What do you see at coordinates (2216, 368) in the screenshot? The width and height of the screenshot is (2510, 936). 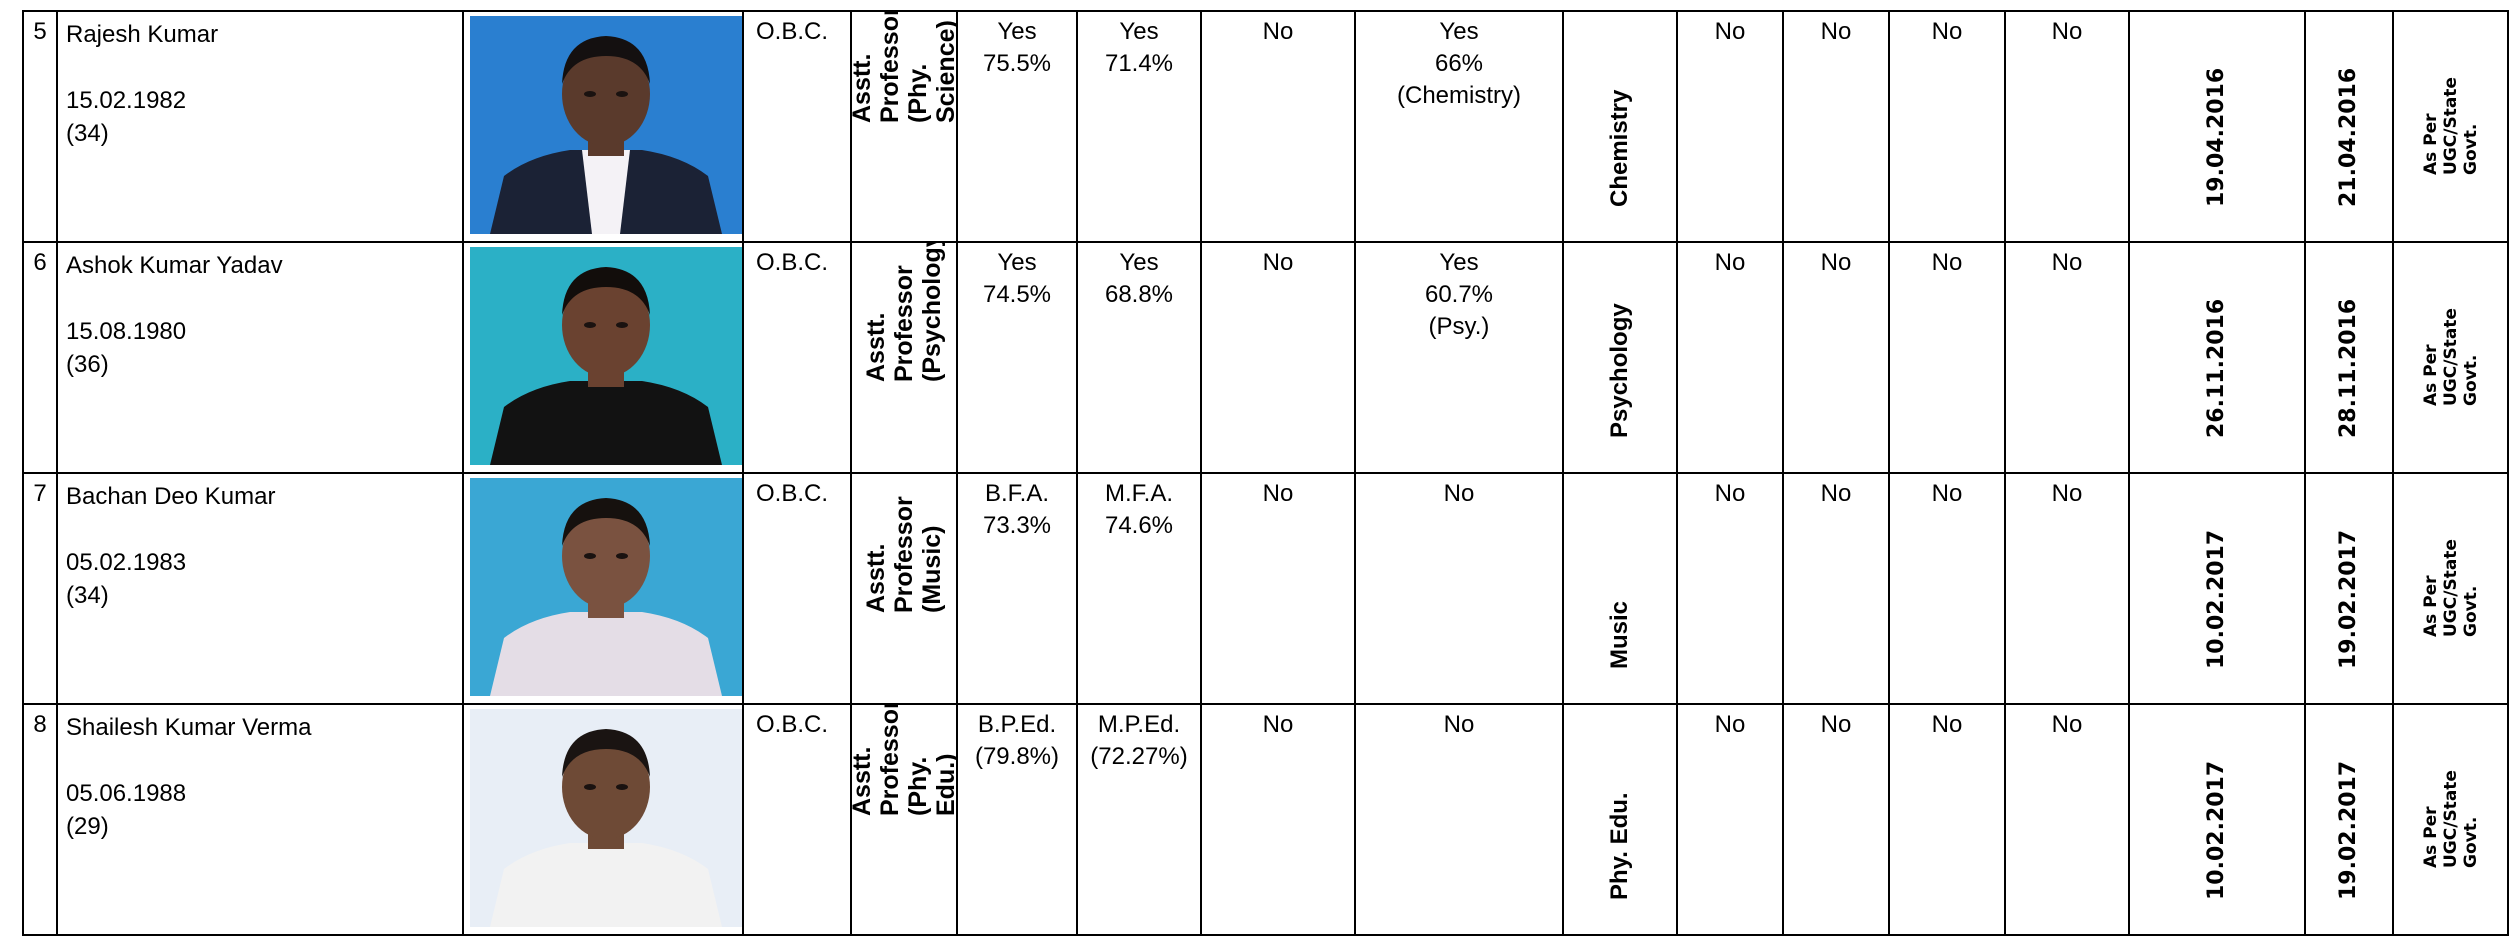 I see `date-1: 26.11.2016` at bounding box center [2216, 368].